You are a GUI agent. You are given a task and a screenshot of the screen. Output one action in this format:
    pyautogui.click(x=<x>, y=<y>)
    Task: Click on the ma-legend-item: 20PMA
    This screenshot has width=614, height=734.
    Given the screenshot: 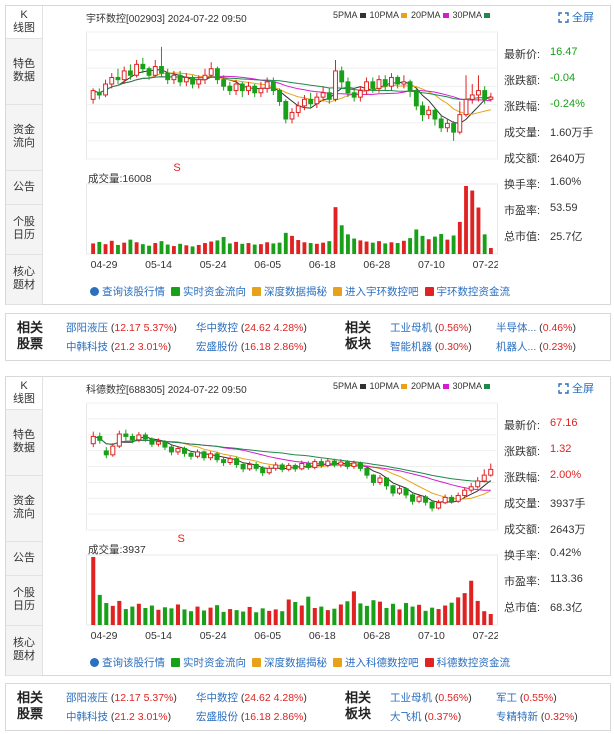 What is the action you would take?
    pyautogui.click(x=430, y=386)
    